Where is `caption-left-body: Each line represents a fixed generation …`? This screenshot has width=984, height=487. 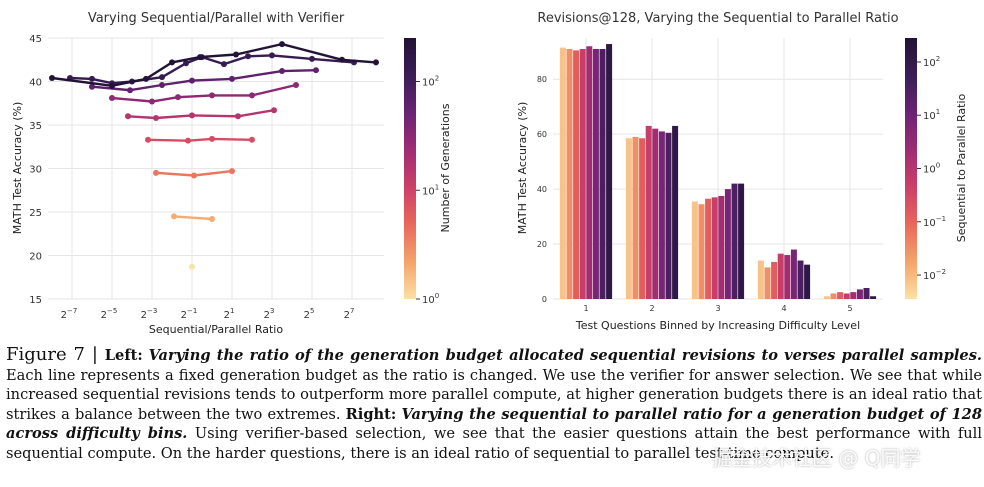
caption-left-body: Each line represents a fixed generation … is located at coordinates (494, 394).